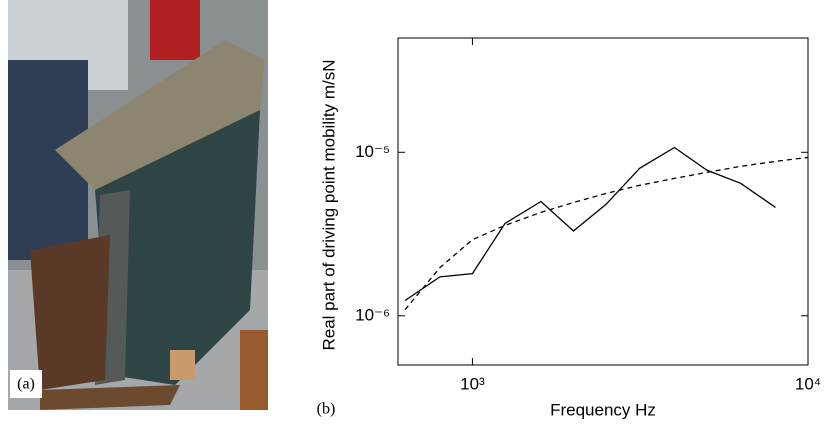 The image size is (828, 436). What do you see at coordinates (326, 409) in the screenshot?
I see `panel-label: (b)` at bounding box center [326, 409].